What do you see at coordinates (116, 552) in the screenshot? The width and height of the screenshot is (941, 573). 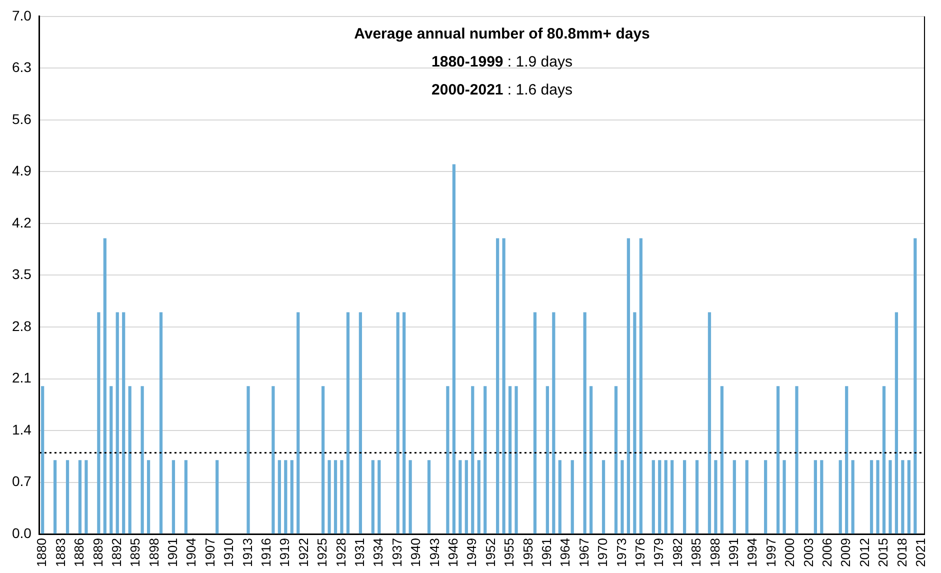 I see `x-tick-label: 1892` at bounding box center [116, 552].